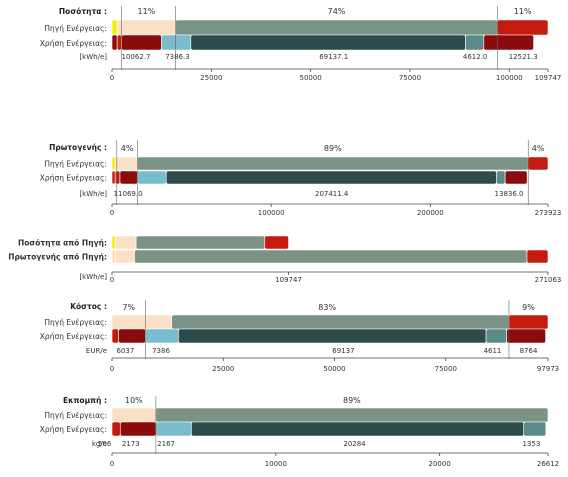 This screenshot has height=477, width=568. I want to click on panel-2-tick-label-1: 100000, so click(271, 213).